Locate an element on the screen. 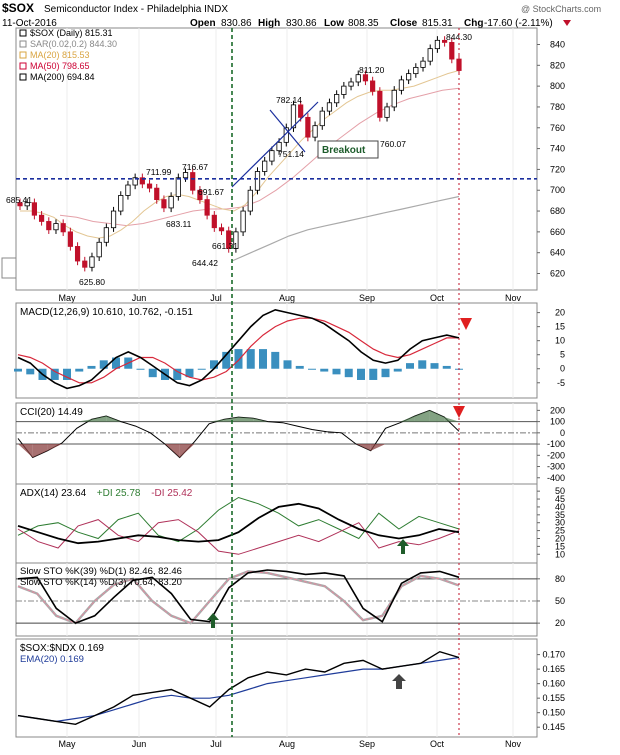 Image resolution: width=620 pixels, height=755 pixels. ratio-line is located at coordinates (238, 688).